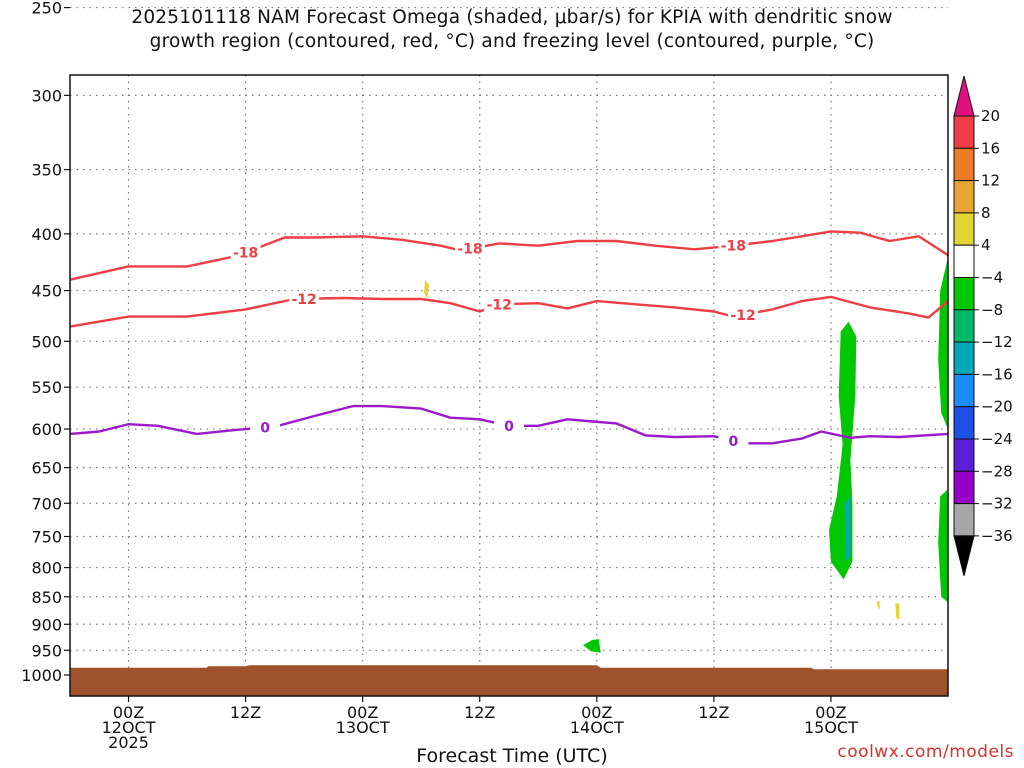 The image size is (1024, 768). I want to click on colorbar-label: 4, so click(986, 245).